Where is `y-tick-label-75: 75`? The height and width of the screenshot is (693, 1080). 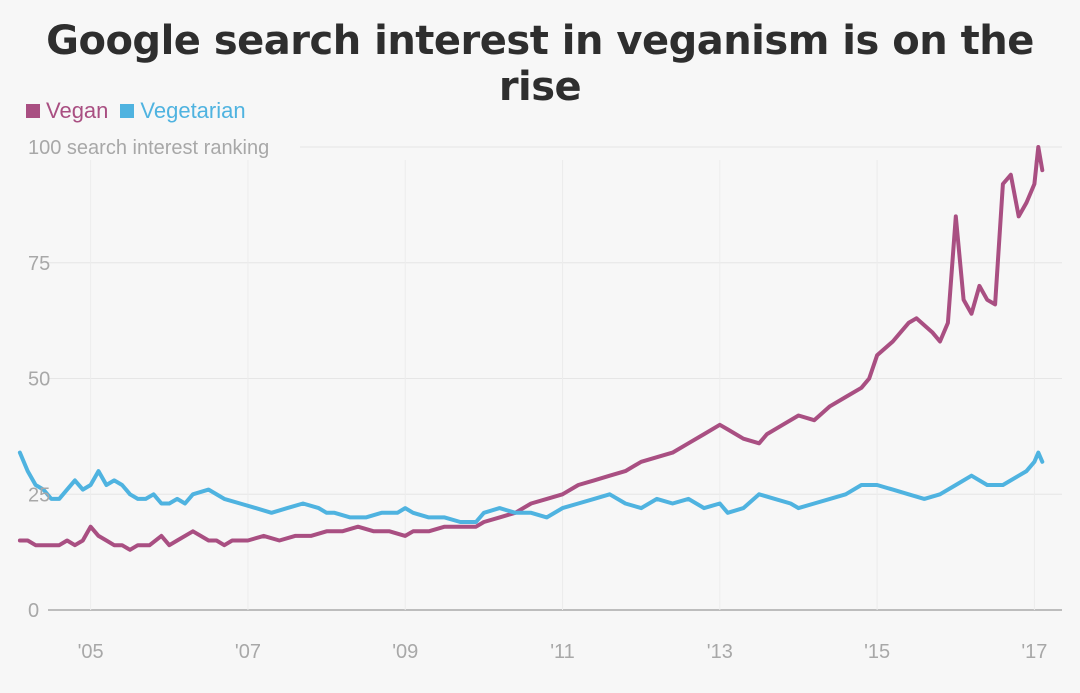
y-tick-label-75: 75 is located at coordinates (39, 264).